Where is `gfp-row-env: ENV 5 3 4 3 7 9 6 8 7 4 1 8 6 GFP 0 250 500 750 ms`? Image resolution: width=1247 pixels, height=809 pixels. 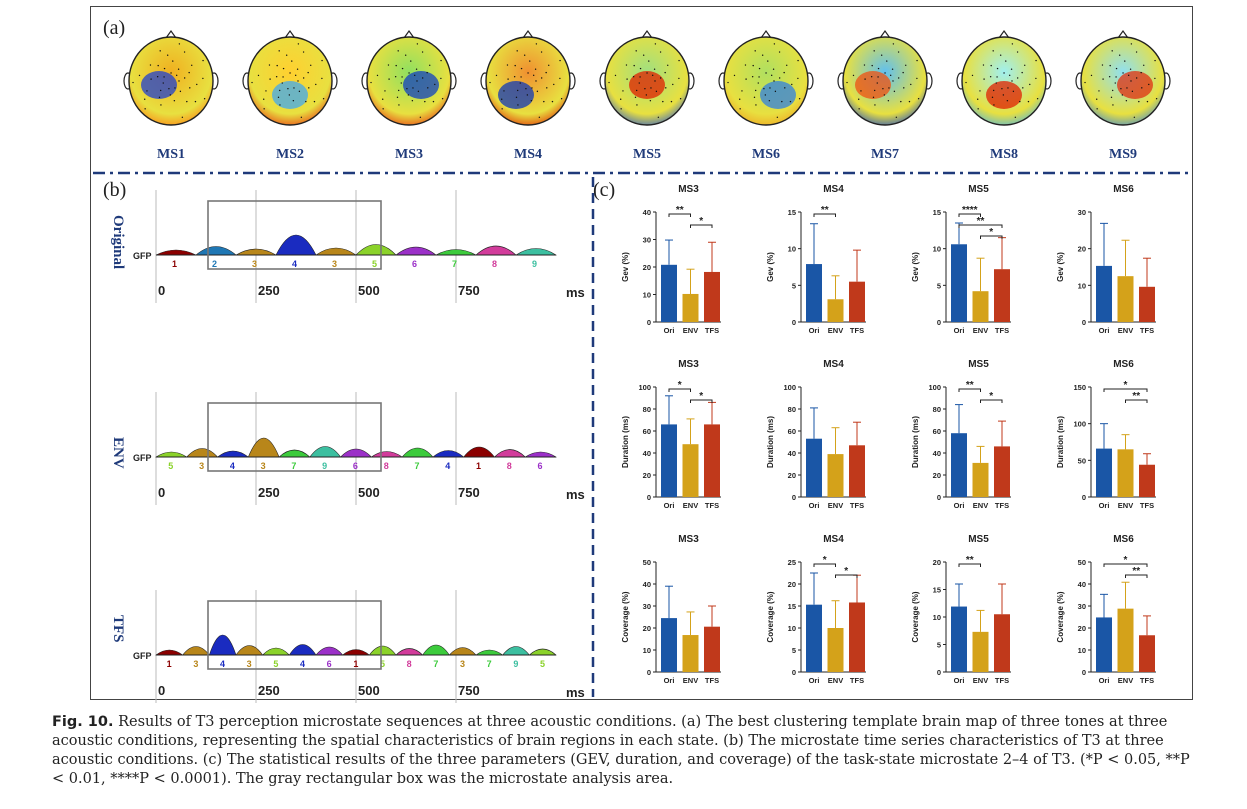 gfp-row-env: ENV 5 3 4 3 7 9 6 8 7 4 1 8 6 GFP 0 250 500 750 ms is located at coordinates (341, 452).